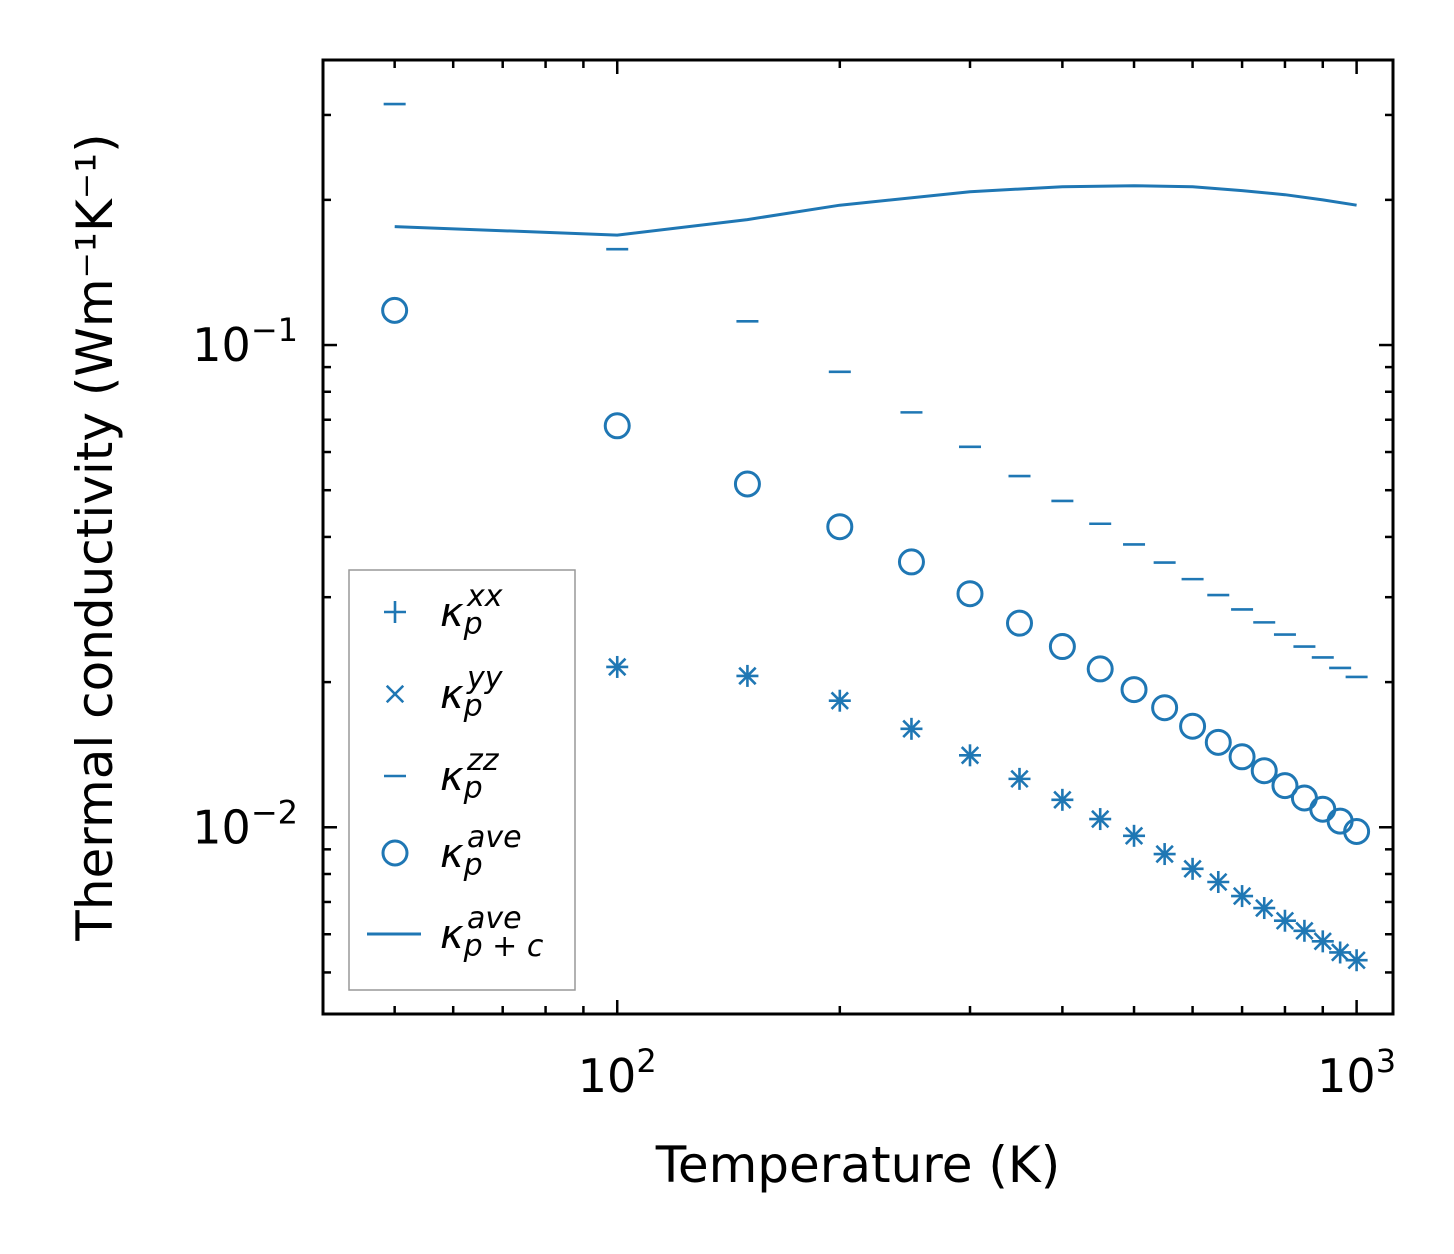 This screenshot has height=1254, width=1454. I want to click on legend-box, so click(462, 780).